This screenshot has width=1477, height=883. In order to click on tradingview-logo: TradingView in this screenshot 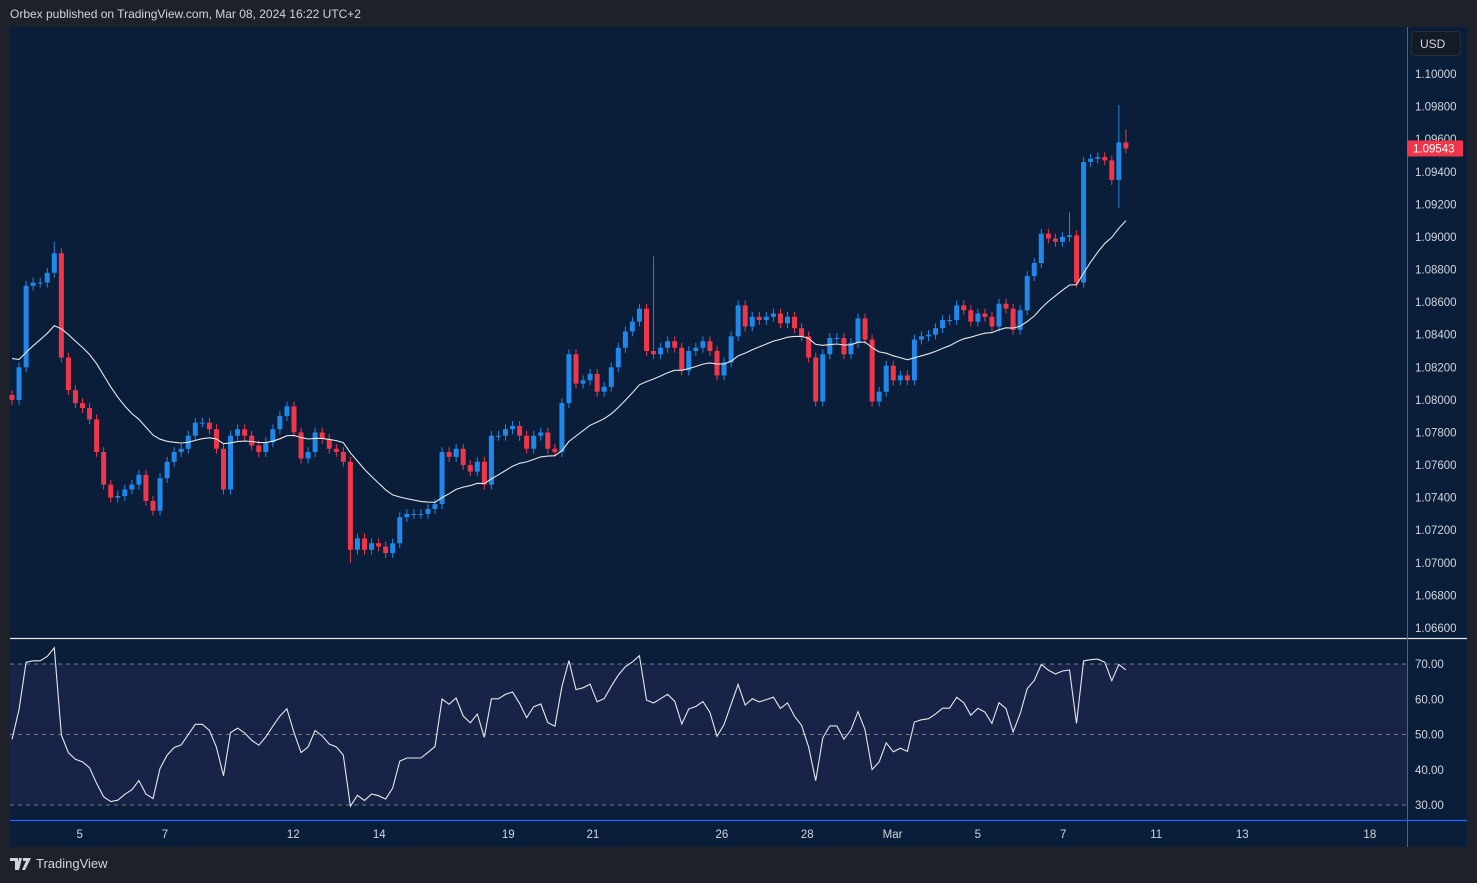, I will do `click(59, 863)`.